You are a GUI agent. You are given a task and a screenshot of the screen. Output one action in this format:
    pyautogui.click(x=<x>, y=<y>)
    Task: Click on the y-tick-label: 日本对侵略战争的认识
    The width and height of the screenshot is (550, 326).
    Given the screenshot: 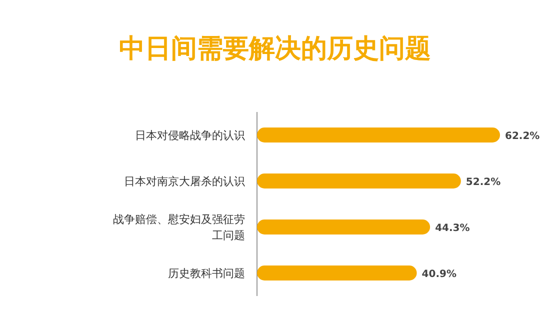 What is the action you would take?
    pyautogui.click(x=190, y=135)
    